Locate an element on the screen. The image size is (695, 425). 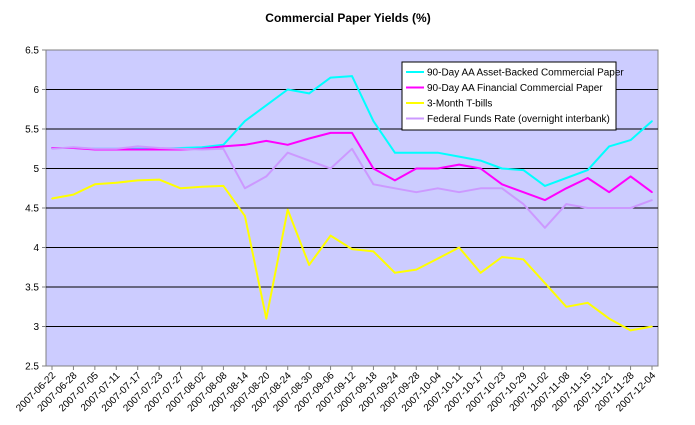
legend-label: 3-Month T-bills is located at coordinates (459, 104).